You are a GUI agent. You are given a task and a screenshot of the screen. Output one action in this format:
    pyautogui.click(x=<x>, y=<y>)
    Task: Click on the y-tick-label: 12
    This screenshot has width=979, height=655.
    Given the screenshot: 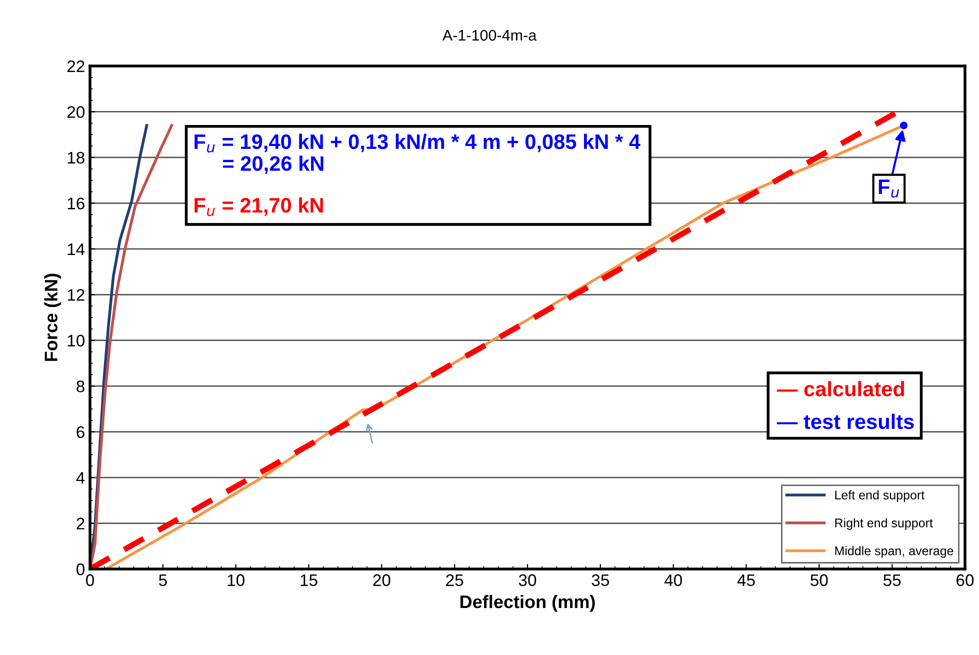 What is the action you would take?
    pyautogui.click(x=76, y=295)
    